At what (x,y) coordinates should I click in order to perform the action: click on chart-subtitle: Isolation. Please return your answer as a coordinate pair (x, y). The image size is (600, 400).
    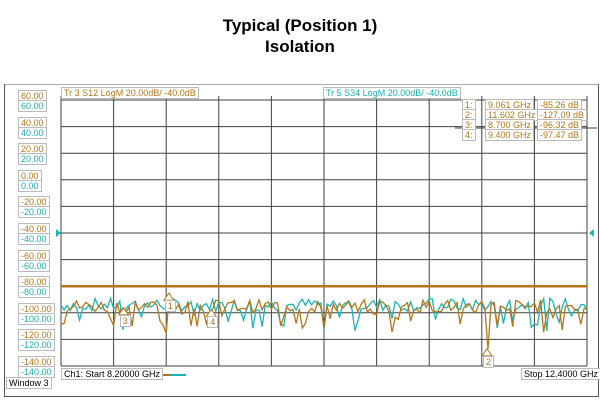
    Looking at the image, I should click on (300, 46).